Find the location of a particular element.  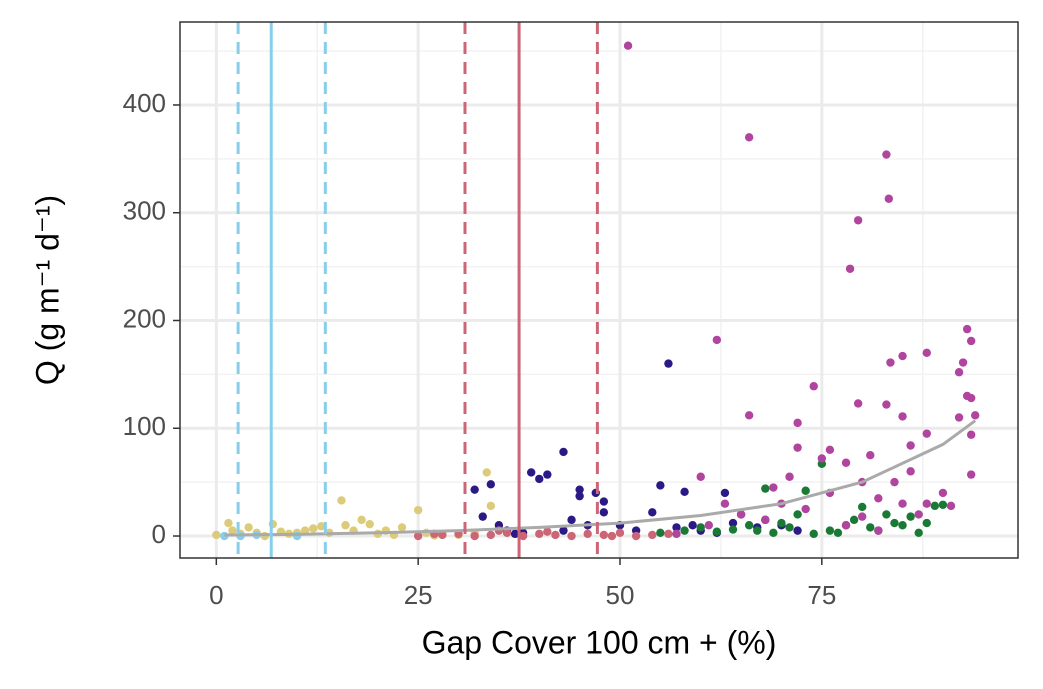

fit-line is located at coordinates (600, 478).